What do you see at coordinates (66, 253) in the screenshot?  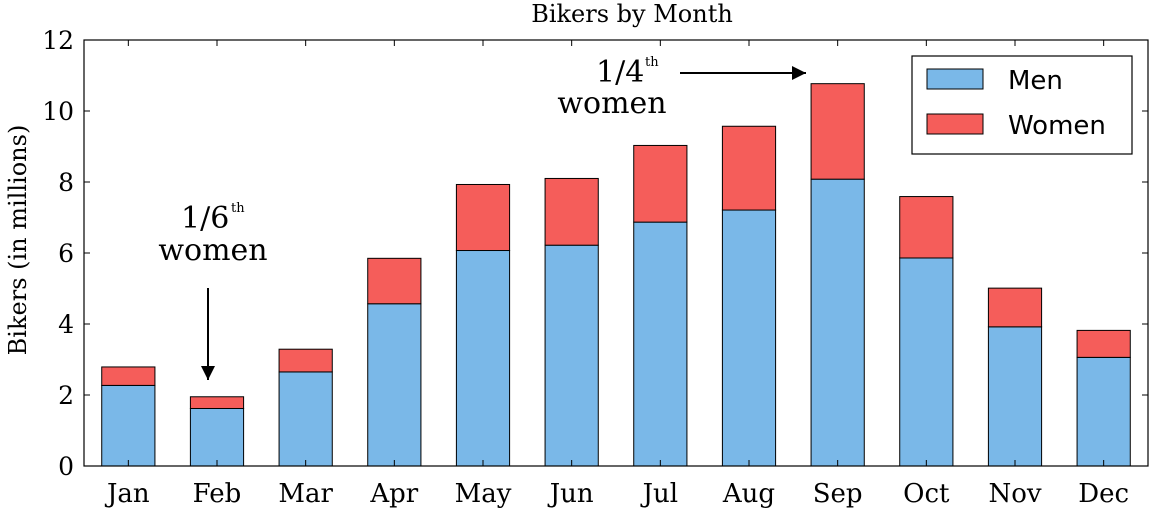 I see `y-tick-label: 6` at bounding box center [66, 253].